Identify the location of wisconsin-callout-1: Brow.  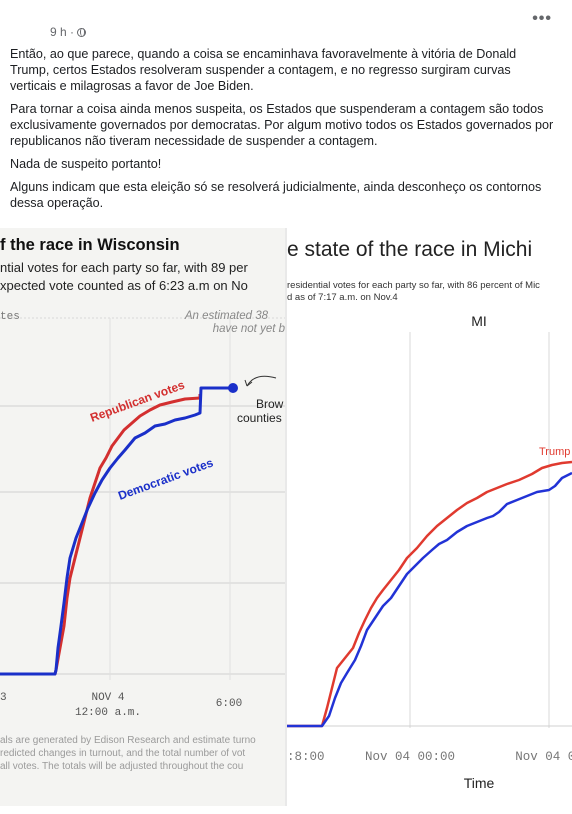
(270, 404).